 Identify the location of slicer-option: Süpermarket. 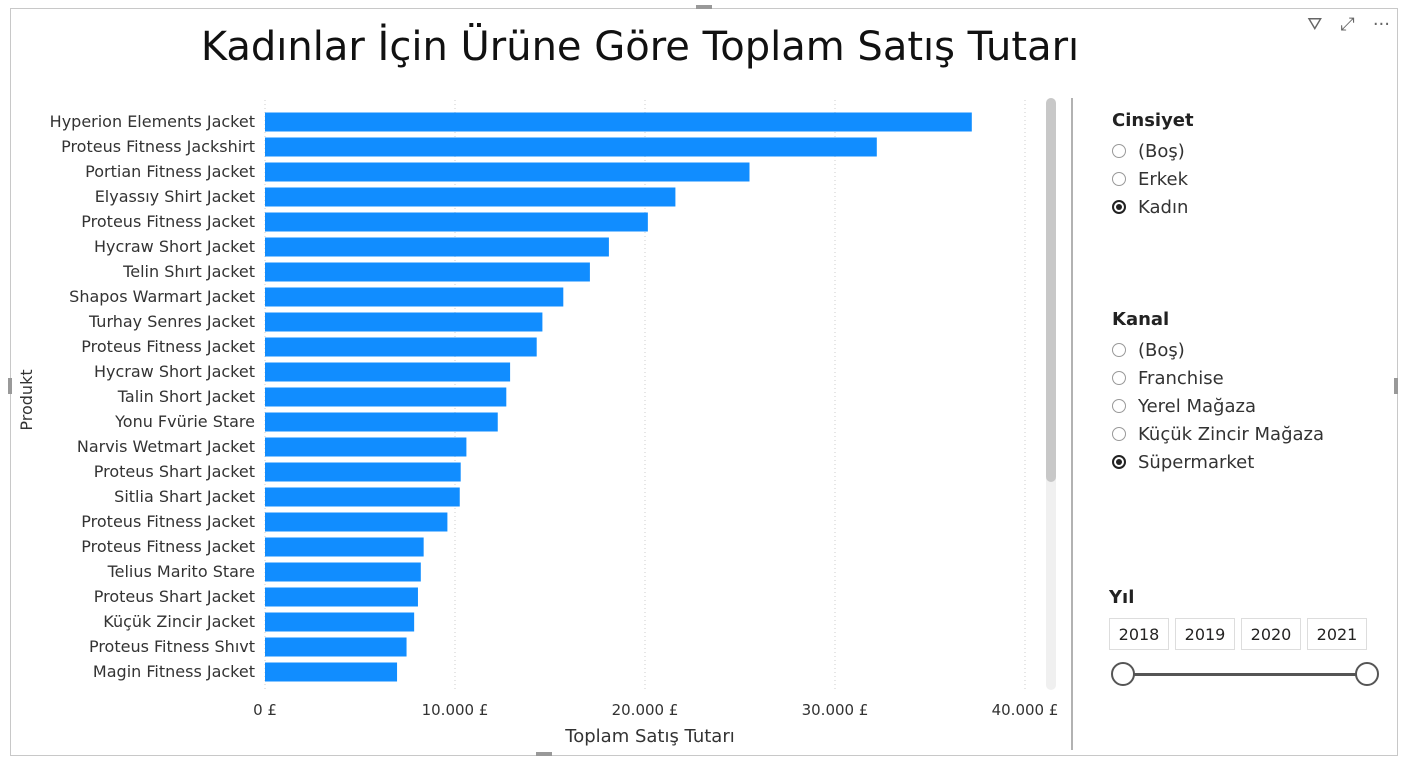
(1218, 462).